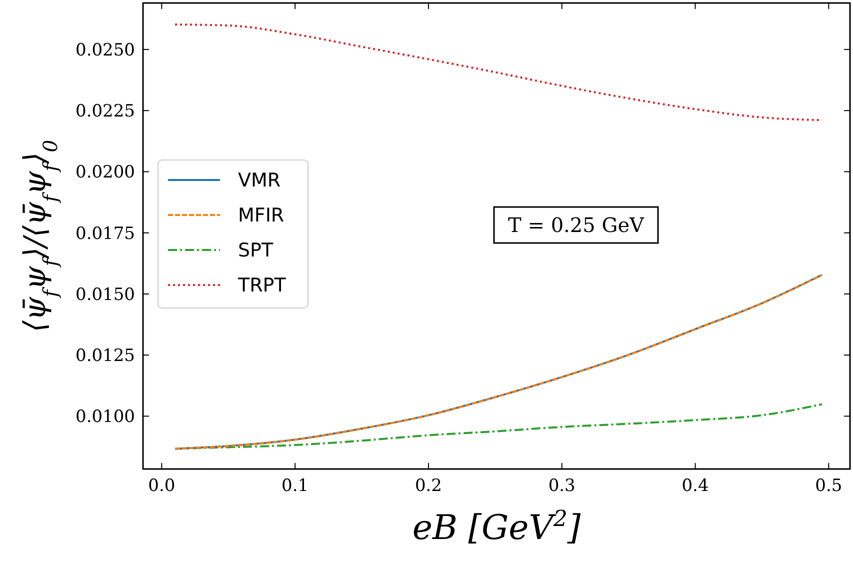  Describe the element at coordinates (256, 251) in the screenshot. I see `legend-label: SPT` at that location.